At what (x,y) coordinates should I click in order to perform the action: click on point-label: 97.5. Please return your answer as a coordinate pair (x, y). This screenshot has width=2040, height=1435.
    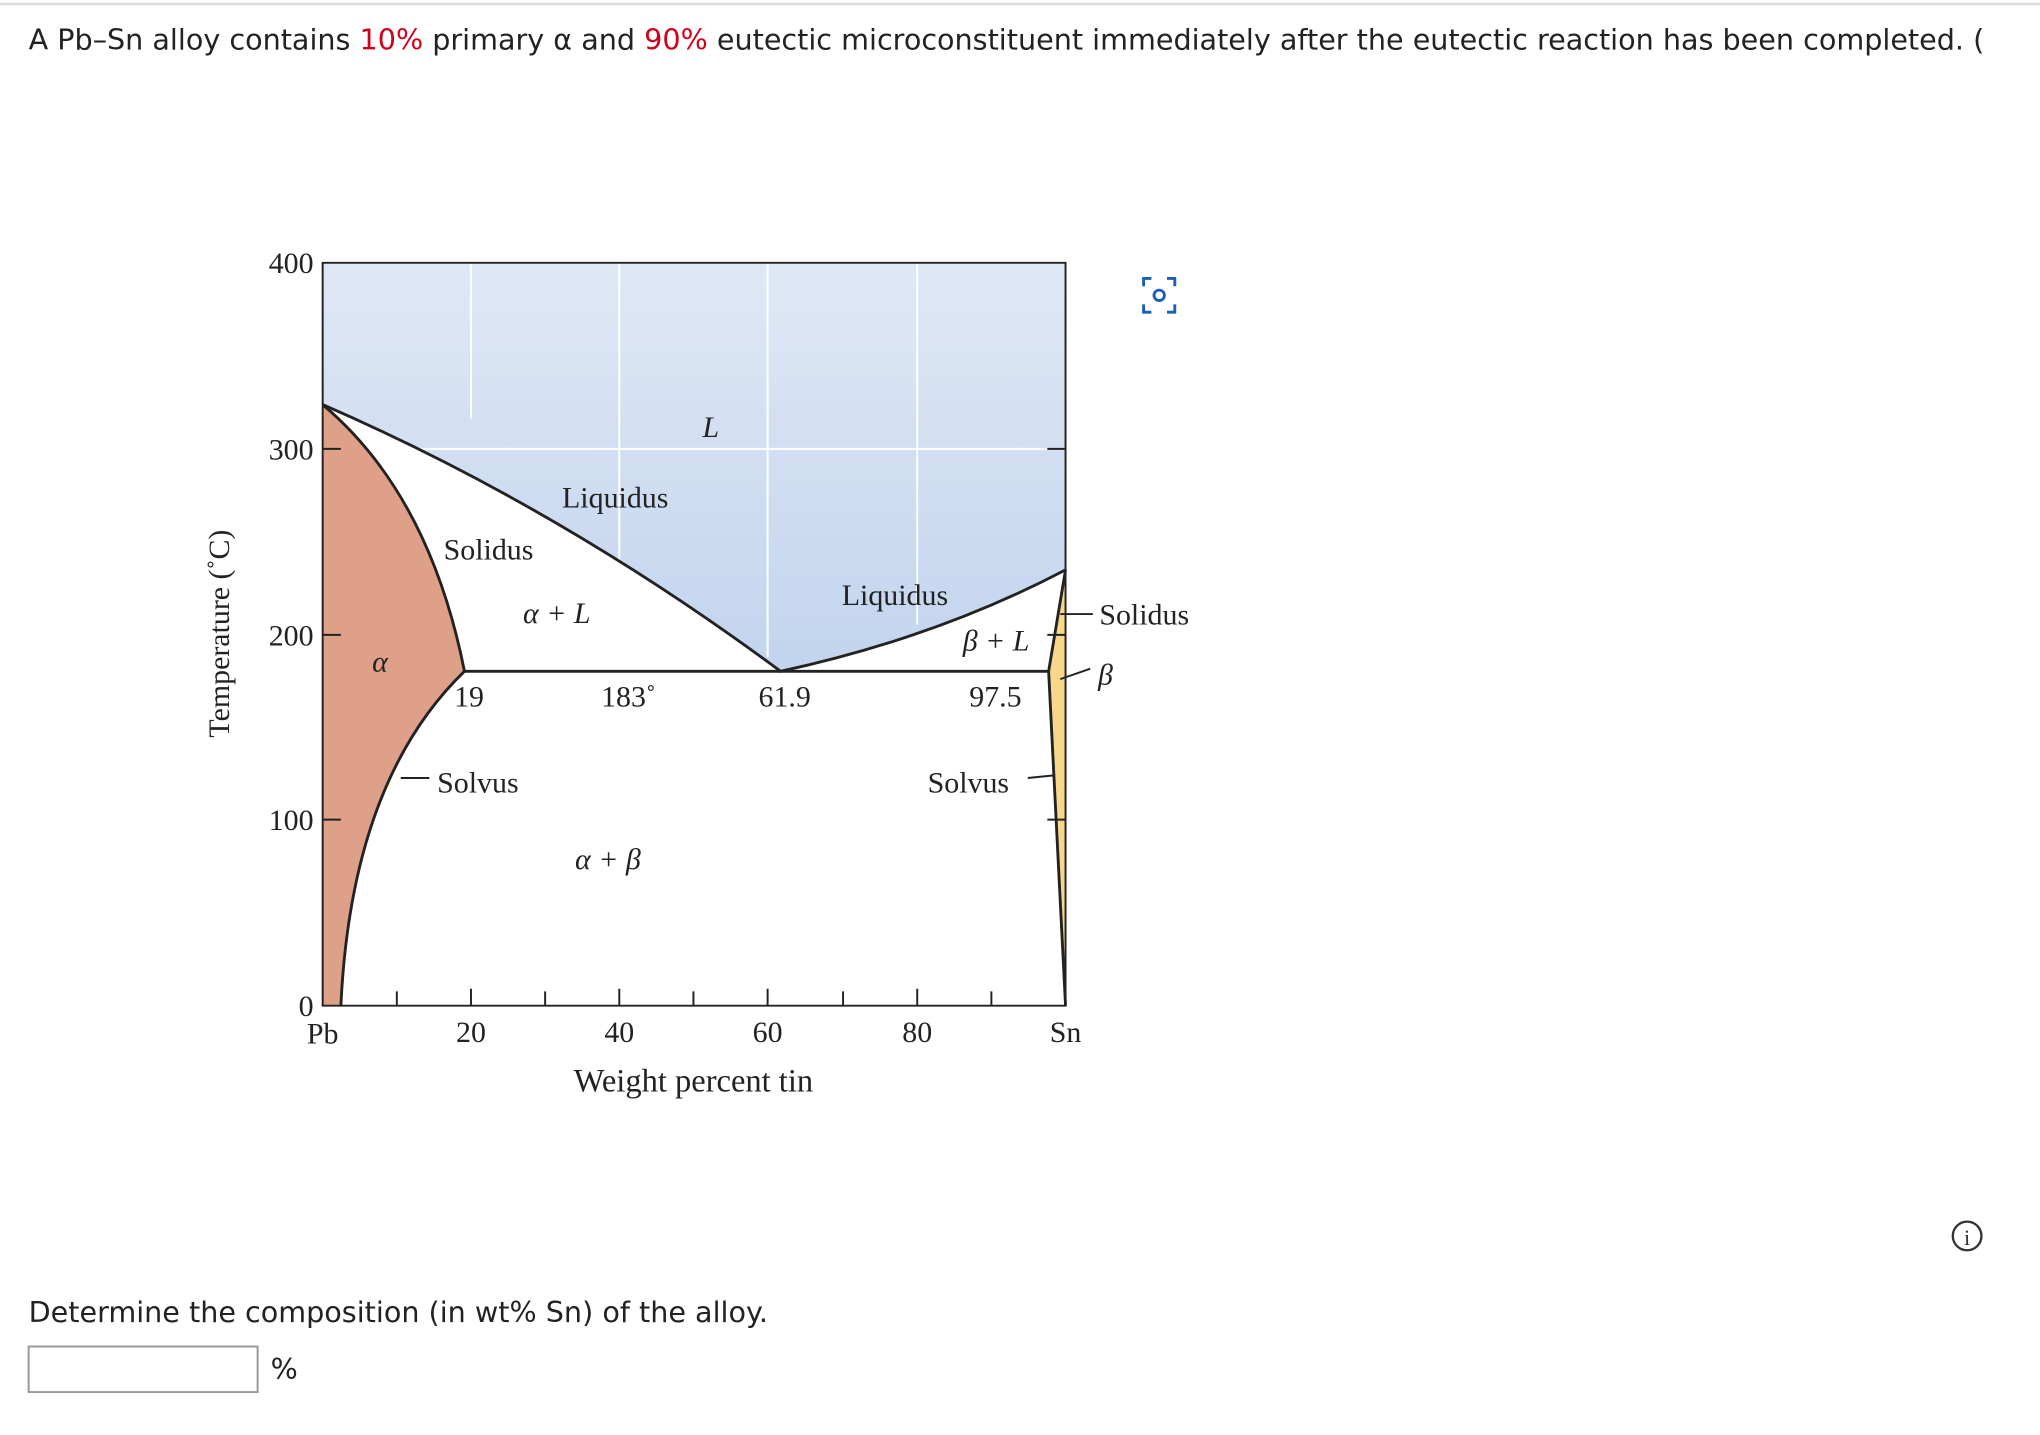
    Looking at the image, I should click on (995, 696).